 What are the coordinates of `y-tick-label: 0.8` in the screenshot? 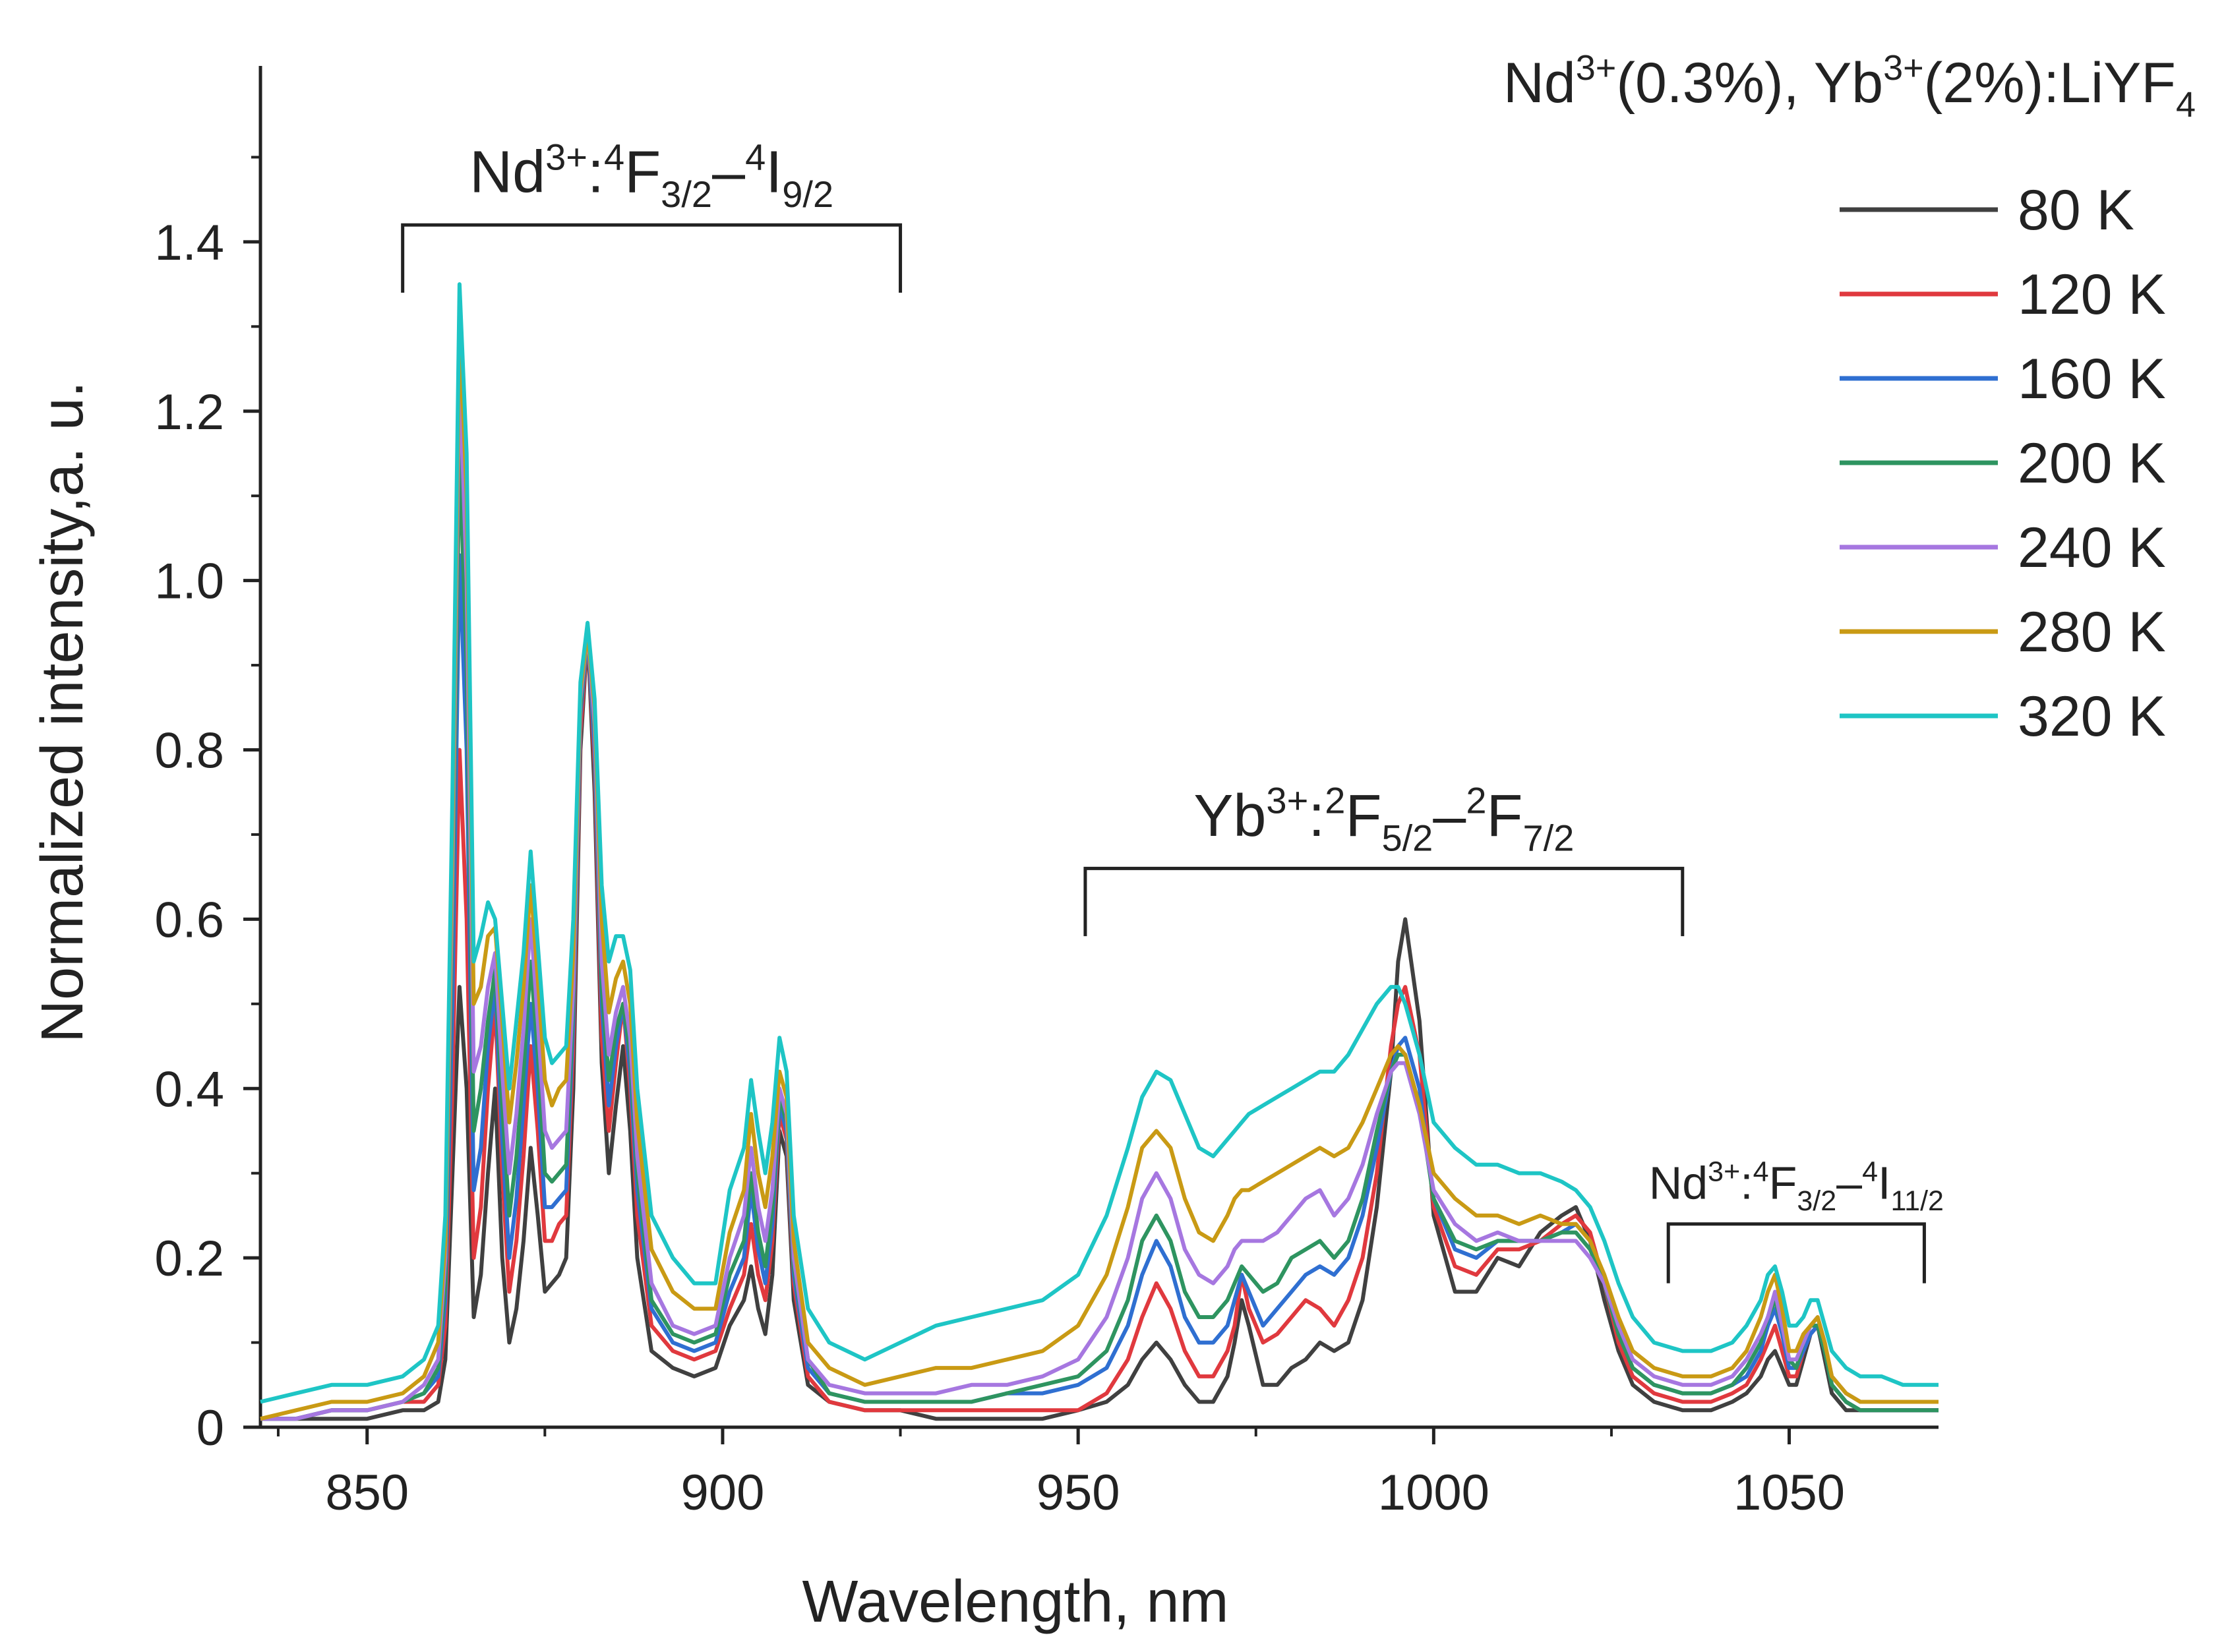 It's located at (189, 751).